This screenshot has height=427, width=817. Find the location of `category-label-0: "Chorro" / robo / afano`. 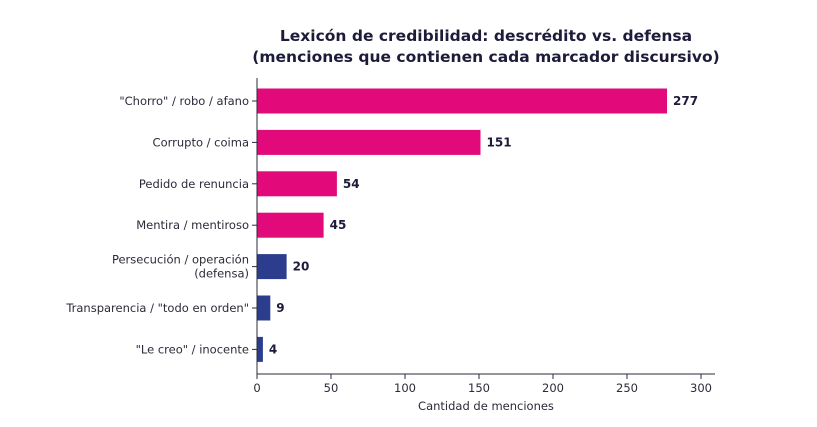

category-label-0: "Chorro" / robo / afano is located at coordinates (184, 101).